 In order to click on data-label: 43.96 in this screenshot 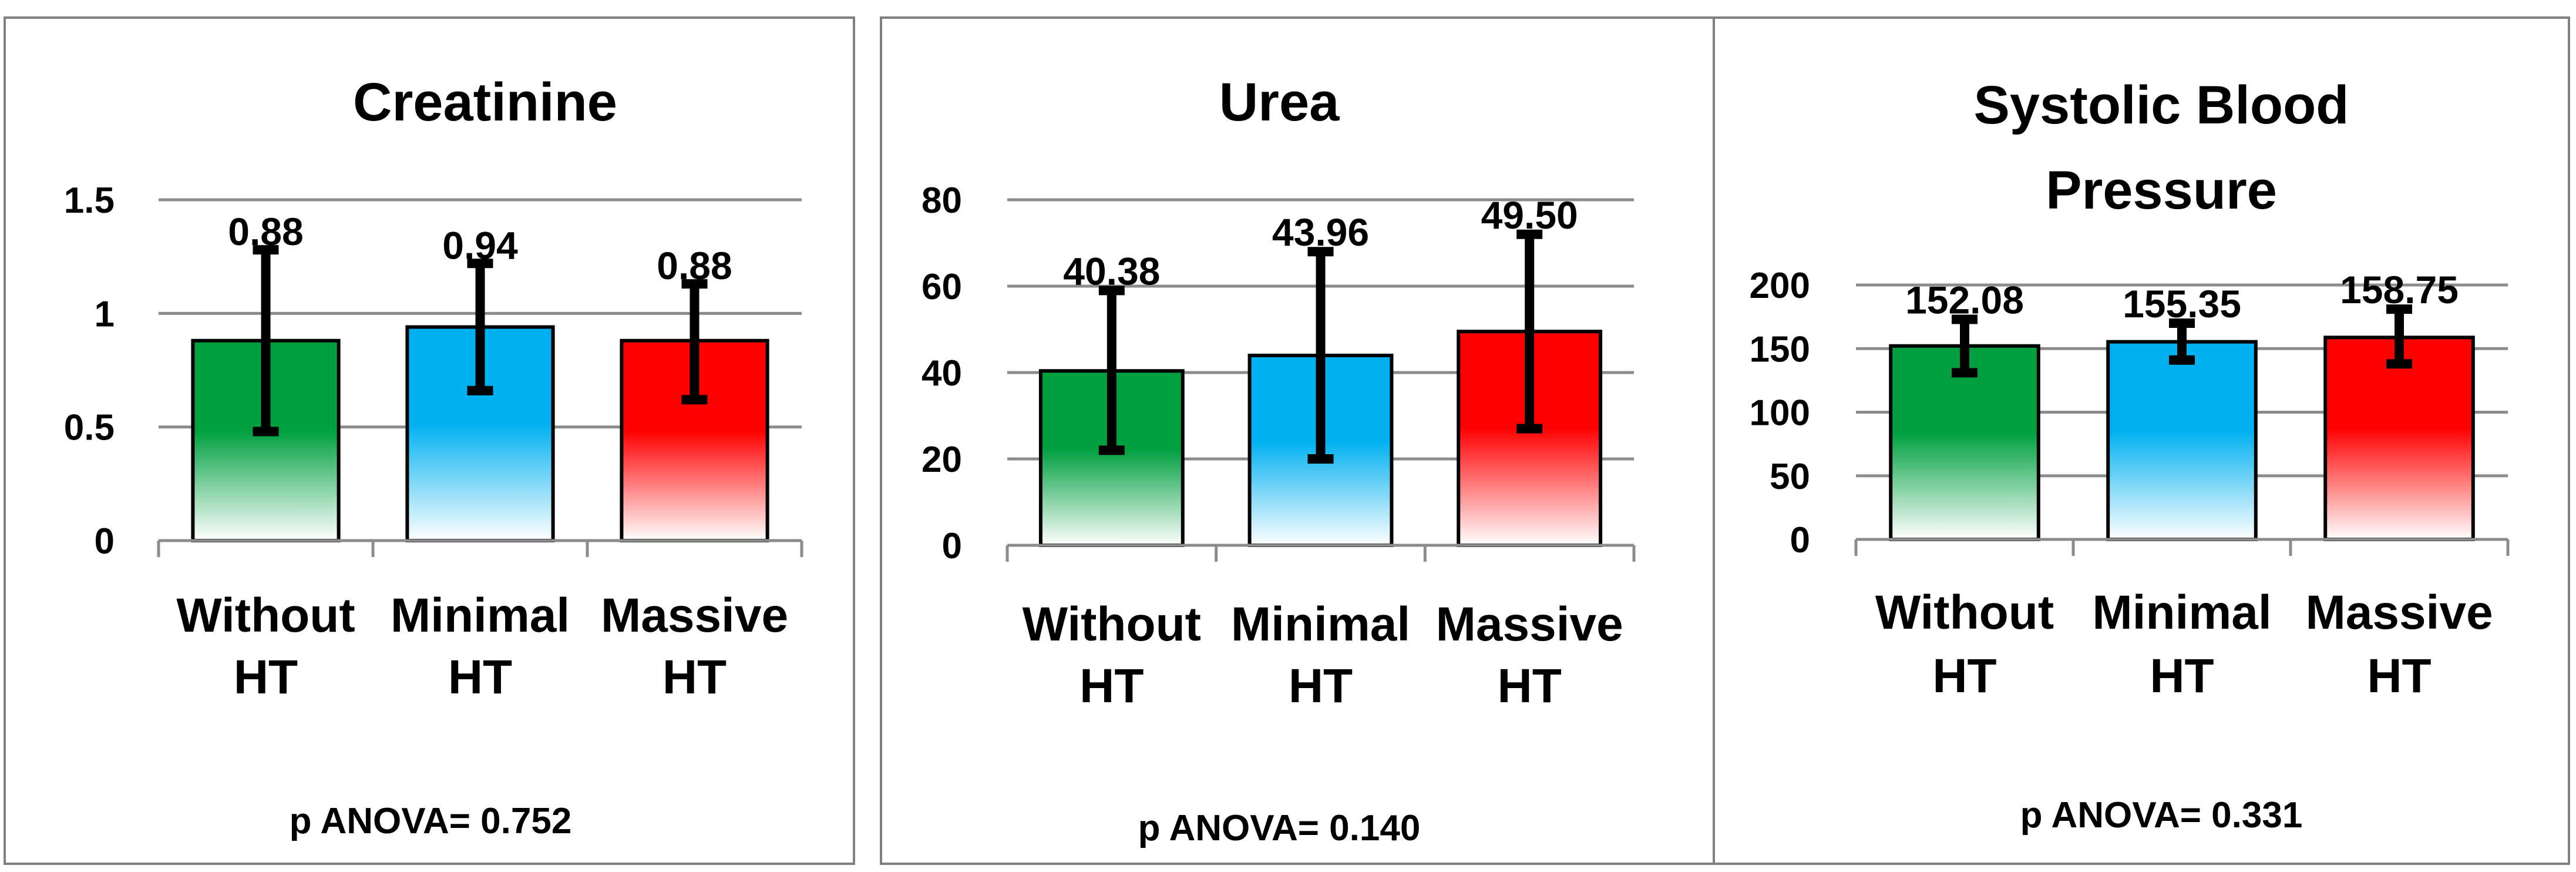, I will do `click(1320, 232)`.